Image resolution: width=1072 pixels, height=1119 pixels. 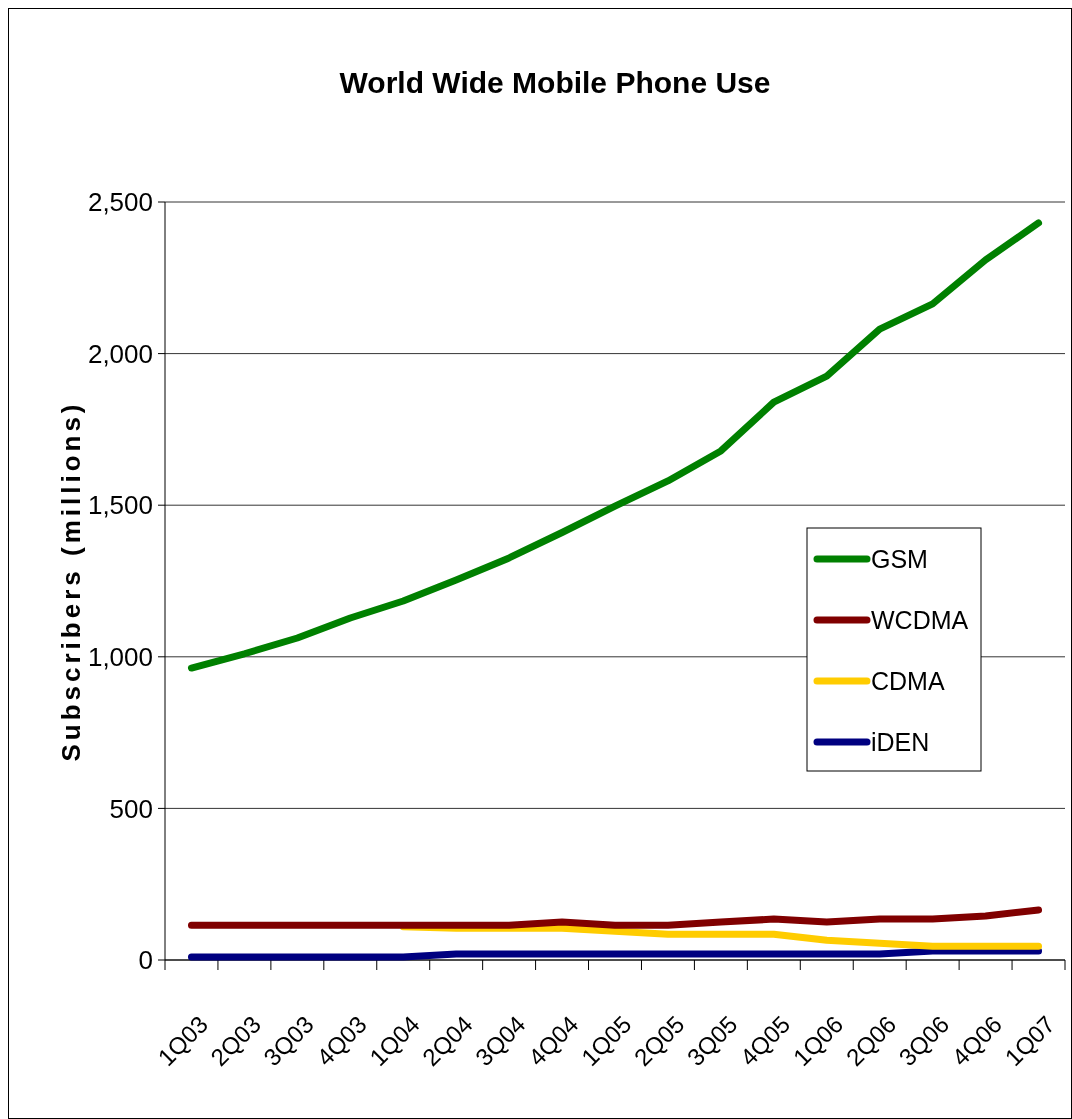 I want to click on chart-title: World Wide Mobile Phone Use, so click(x=555, y=82).